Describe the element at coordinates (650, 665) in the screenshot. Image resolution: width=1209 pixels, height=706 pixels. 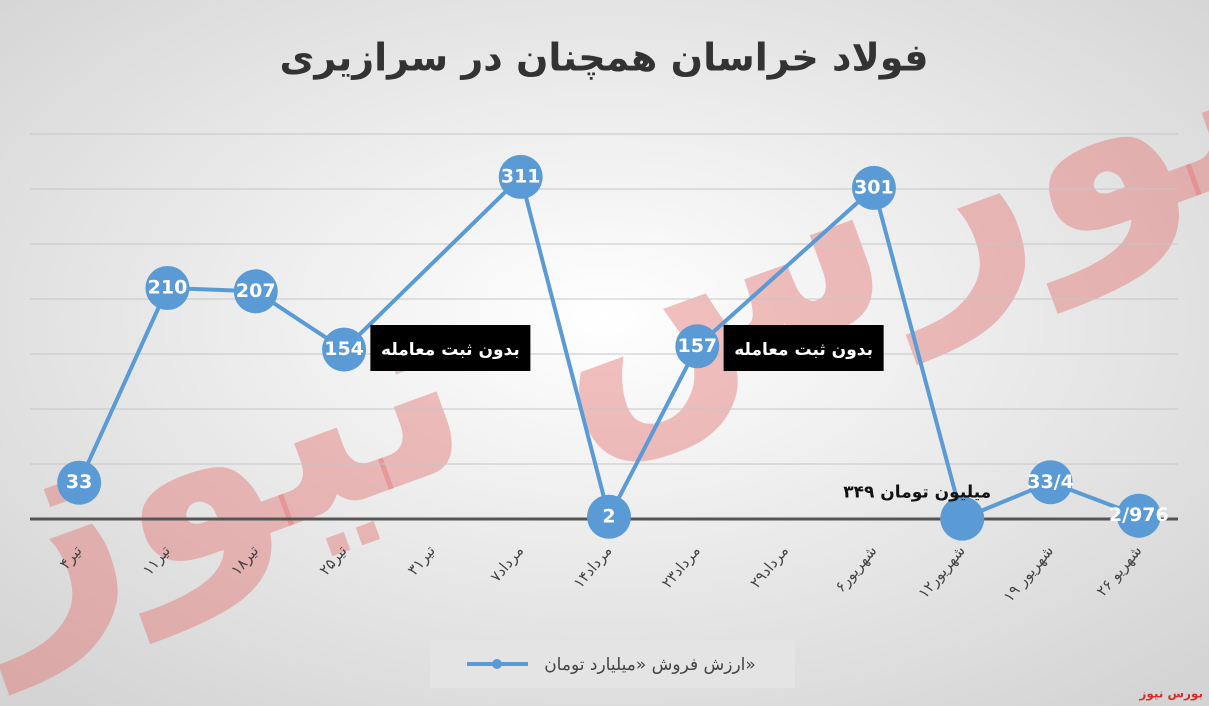
I see `legend-label: ارزش فروش «میلیارد تومان»` at that location.